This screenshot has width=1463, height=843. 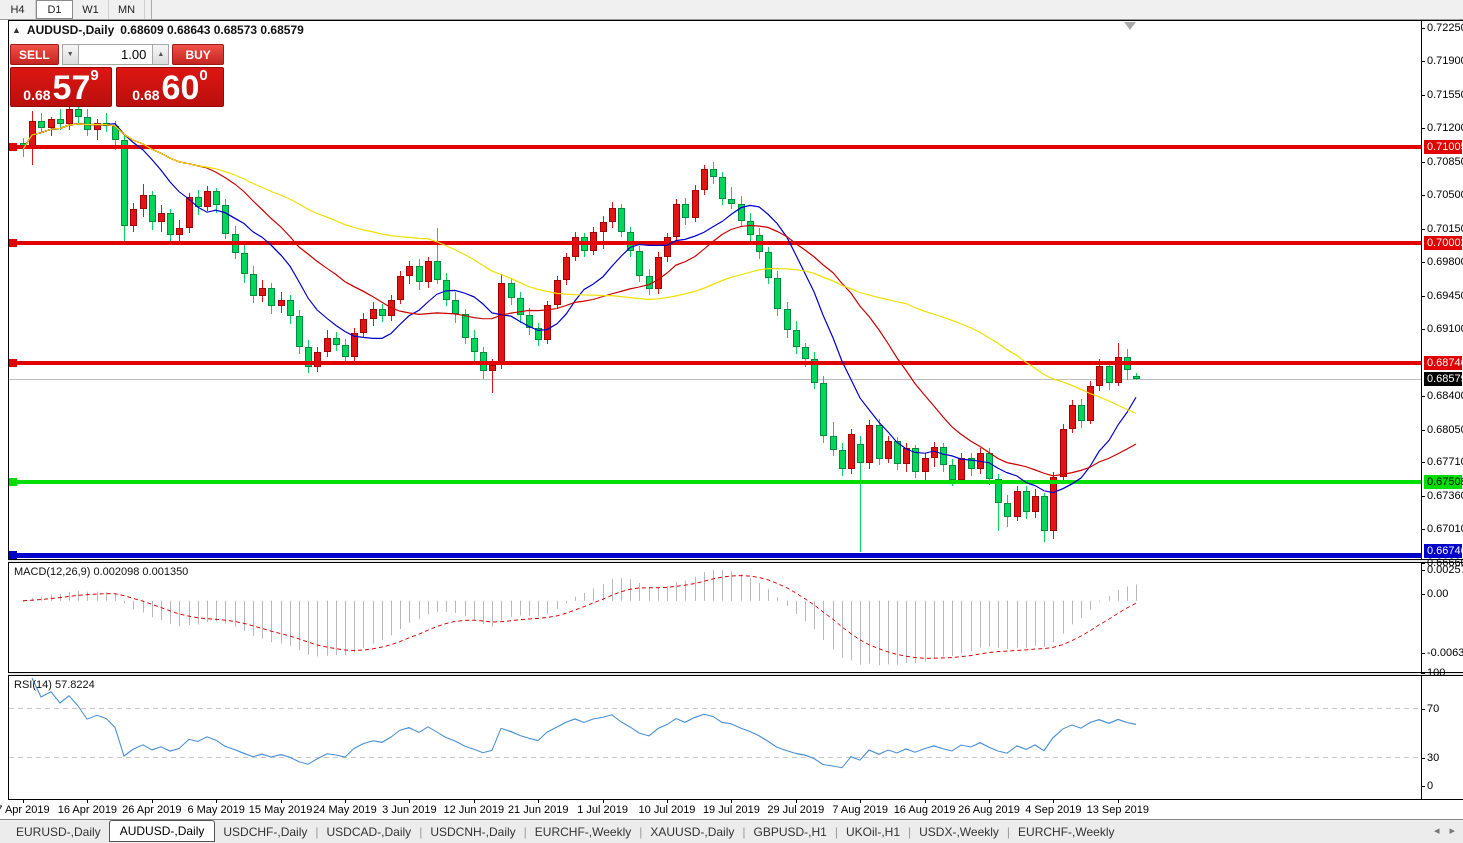 I want to click on chevron-up-icon: ▲, so click(x=161, y=54).